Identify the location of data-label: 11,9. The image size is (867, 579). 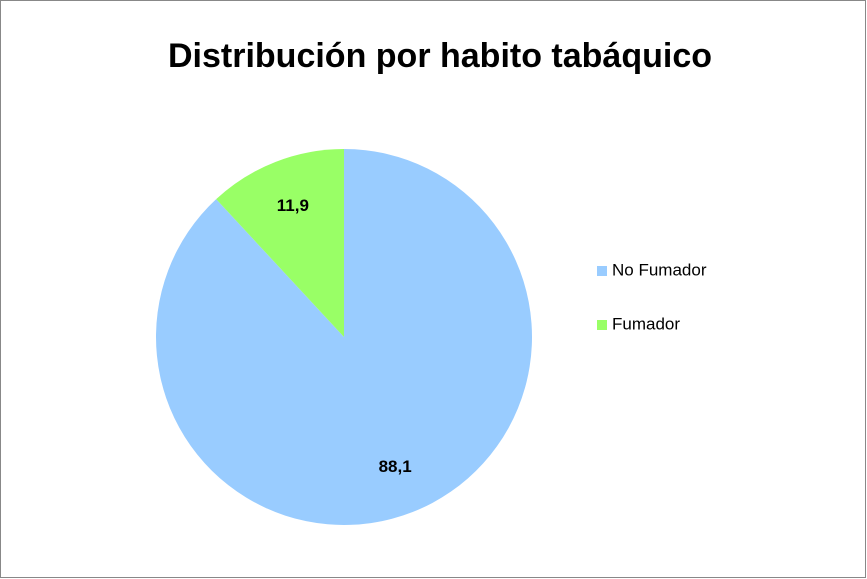
(293, 205).